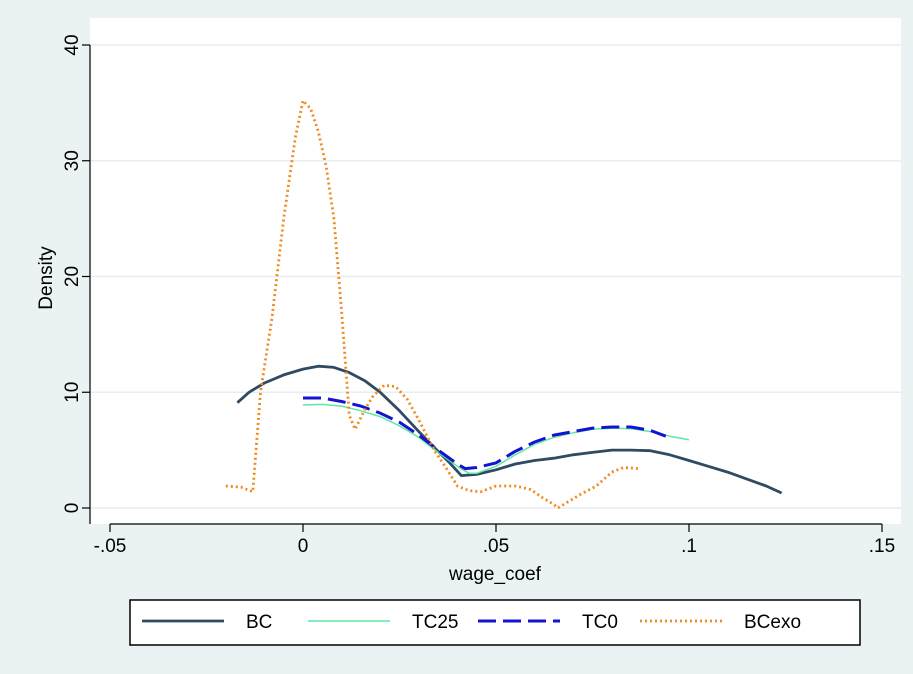 Image resolution: width=913 pixels, height=674 pixels. I want to click on x-tick-label: .1, so click(689, 546).